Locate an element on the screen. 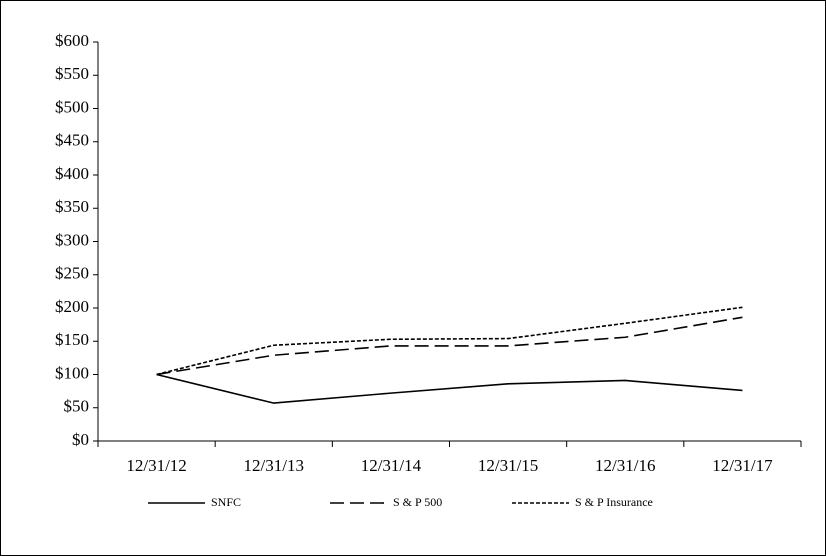 Image resolution: width=826 pixels, height=556 pixels. y-tick-label: $50 is located at coordinates (77, 406).